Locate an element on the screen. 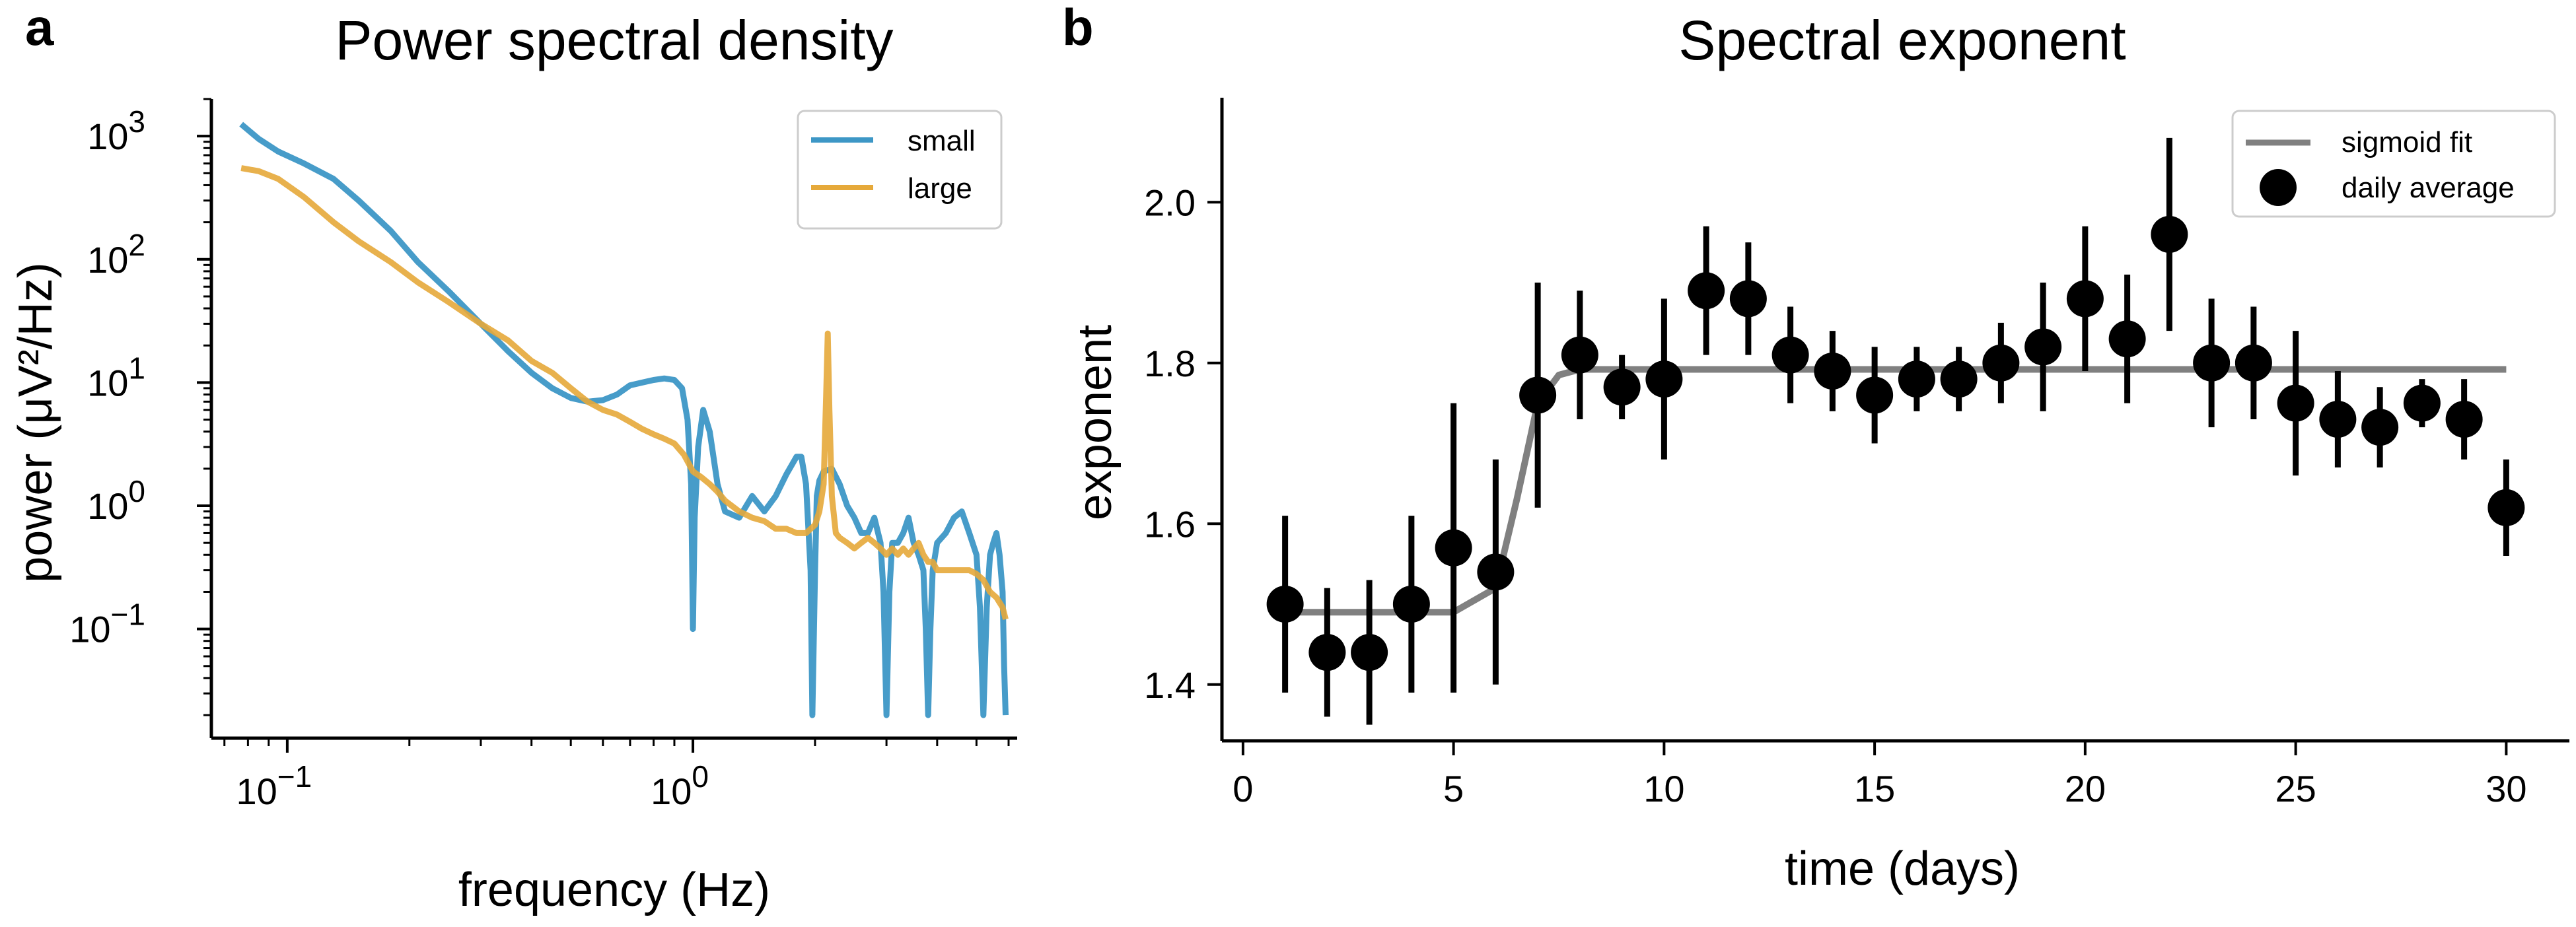  legend-marker-daily-average is located at coordinates (2279, 187).